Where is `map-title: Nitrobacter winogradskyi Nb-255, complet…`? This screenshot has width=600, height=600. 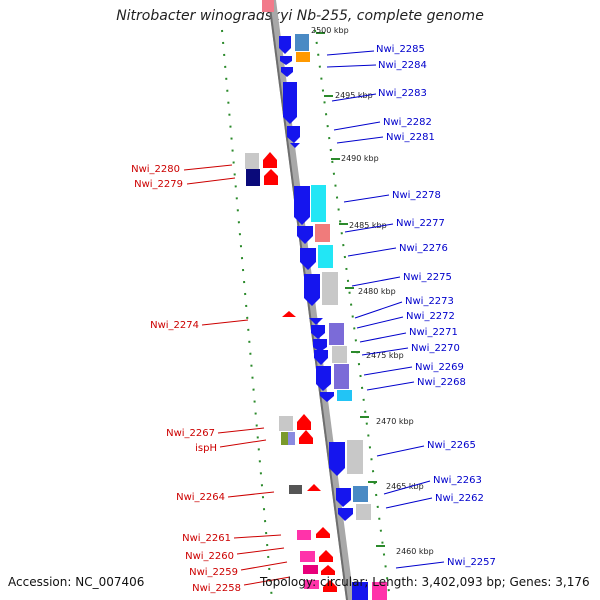
map-title: Nitrobacter winogradskyi Nb-255, complet… is located at coordinates (300, 16).